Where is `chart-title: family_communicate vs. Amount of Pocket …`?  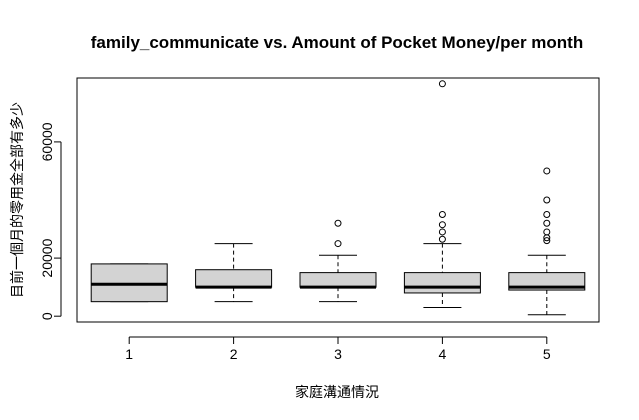
chart-title: family_communicate vs. Amount of Pocket … is located at coordinates (337, 42).